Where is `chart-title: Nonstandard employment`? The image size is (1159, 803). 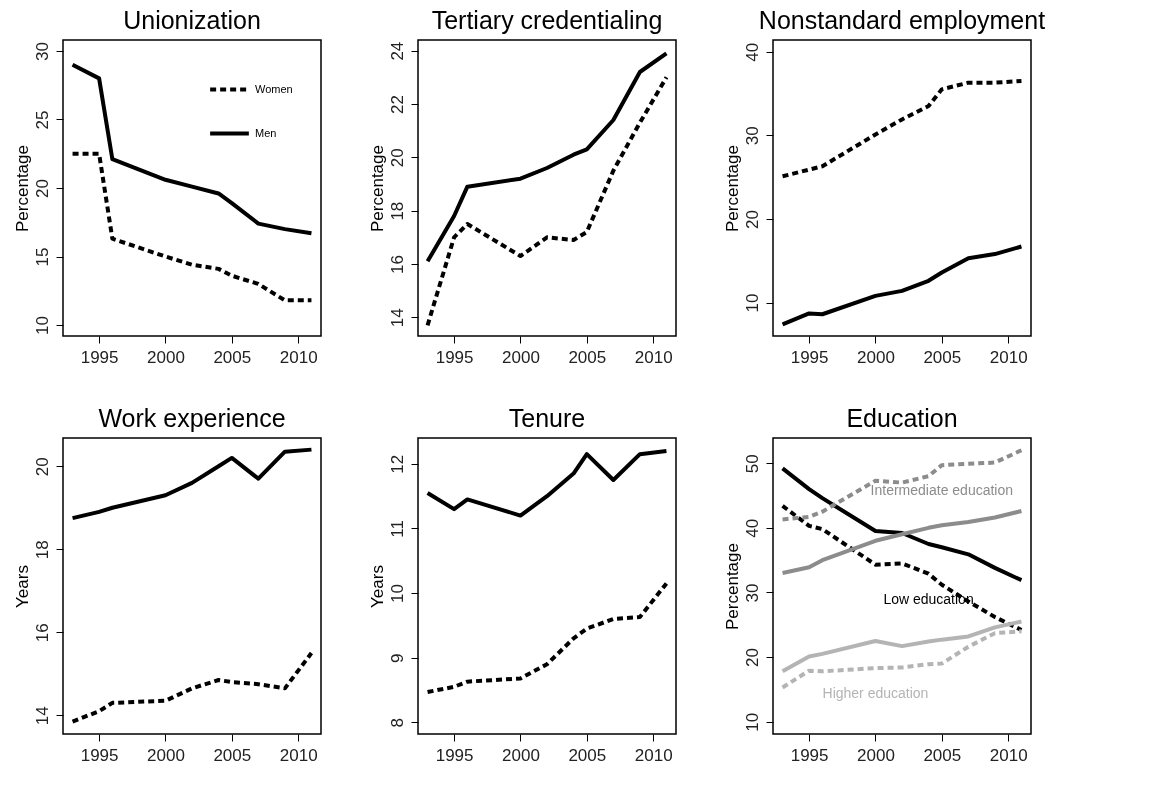
chart-title: Nonstandard employment is located at coordinates (902, 20).